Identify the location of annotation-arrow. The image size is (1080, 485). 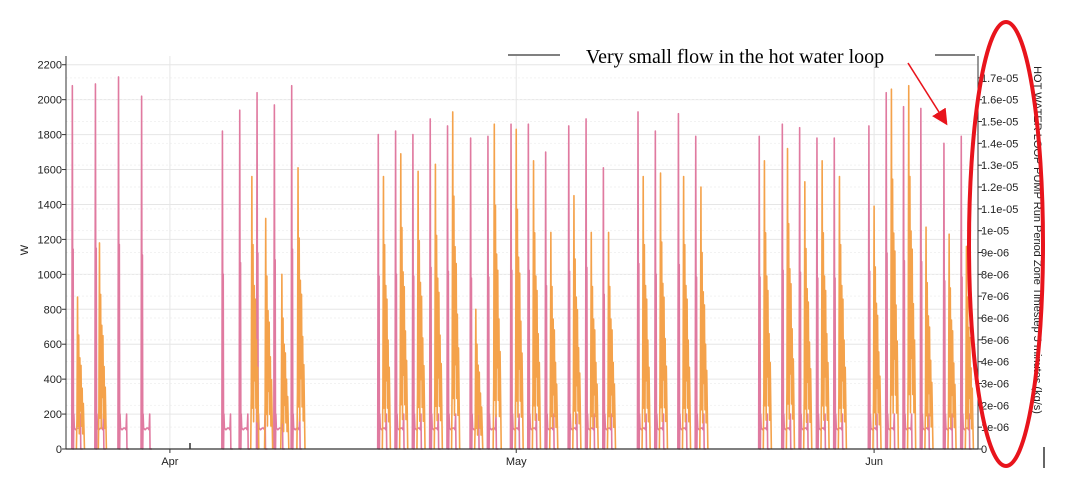
(927, 94).